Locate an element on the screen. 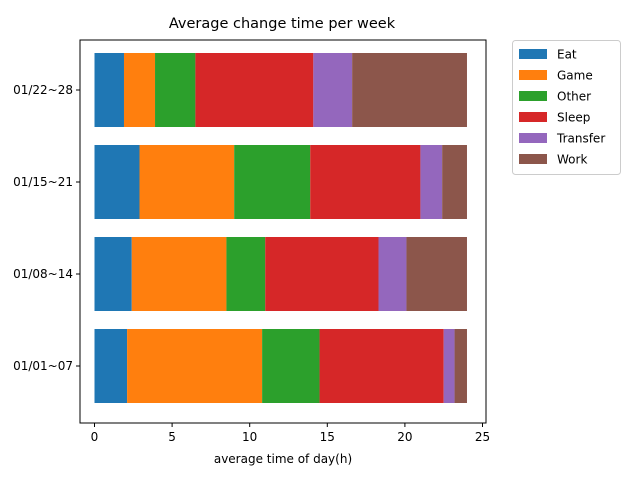  legend-swatch-work is located at coordinates (533, 159).